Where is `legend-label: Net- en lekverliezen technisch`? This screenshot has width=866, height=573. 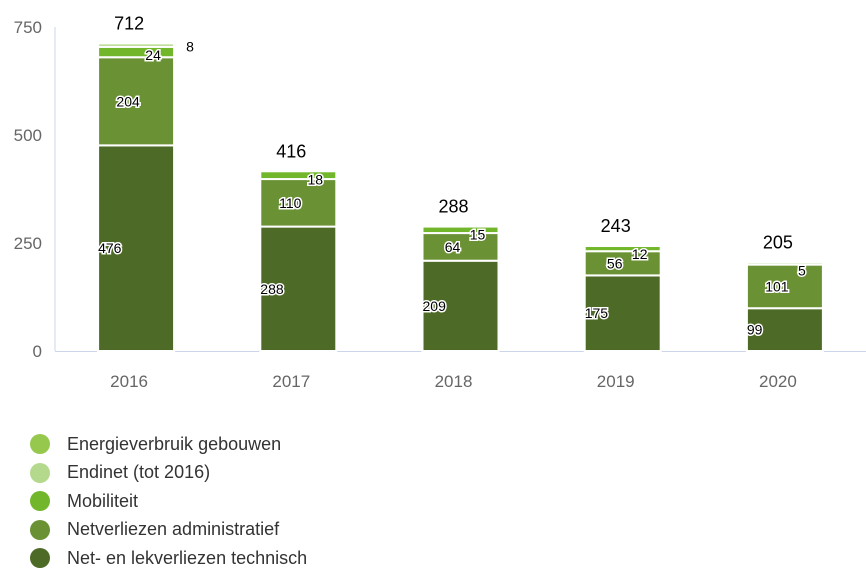 legend-label: Net- en lekverliezen technisch is located at coordinates (187, 557).